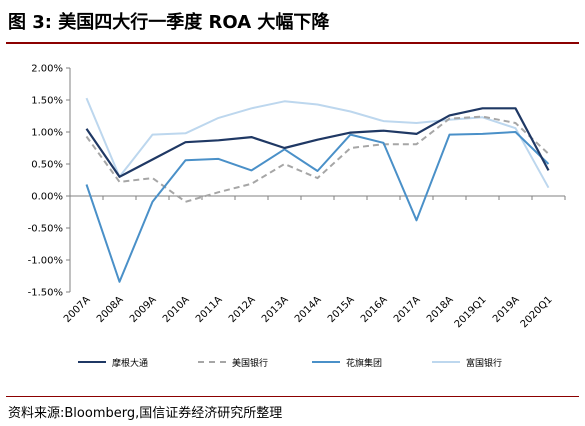 This screenshot has width=585, height=426. I want to click on source-note: 资料来源:Bloomberg,国信证券经济研究所整理, so click(145, 413).